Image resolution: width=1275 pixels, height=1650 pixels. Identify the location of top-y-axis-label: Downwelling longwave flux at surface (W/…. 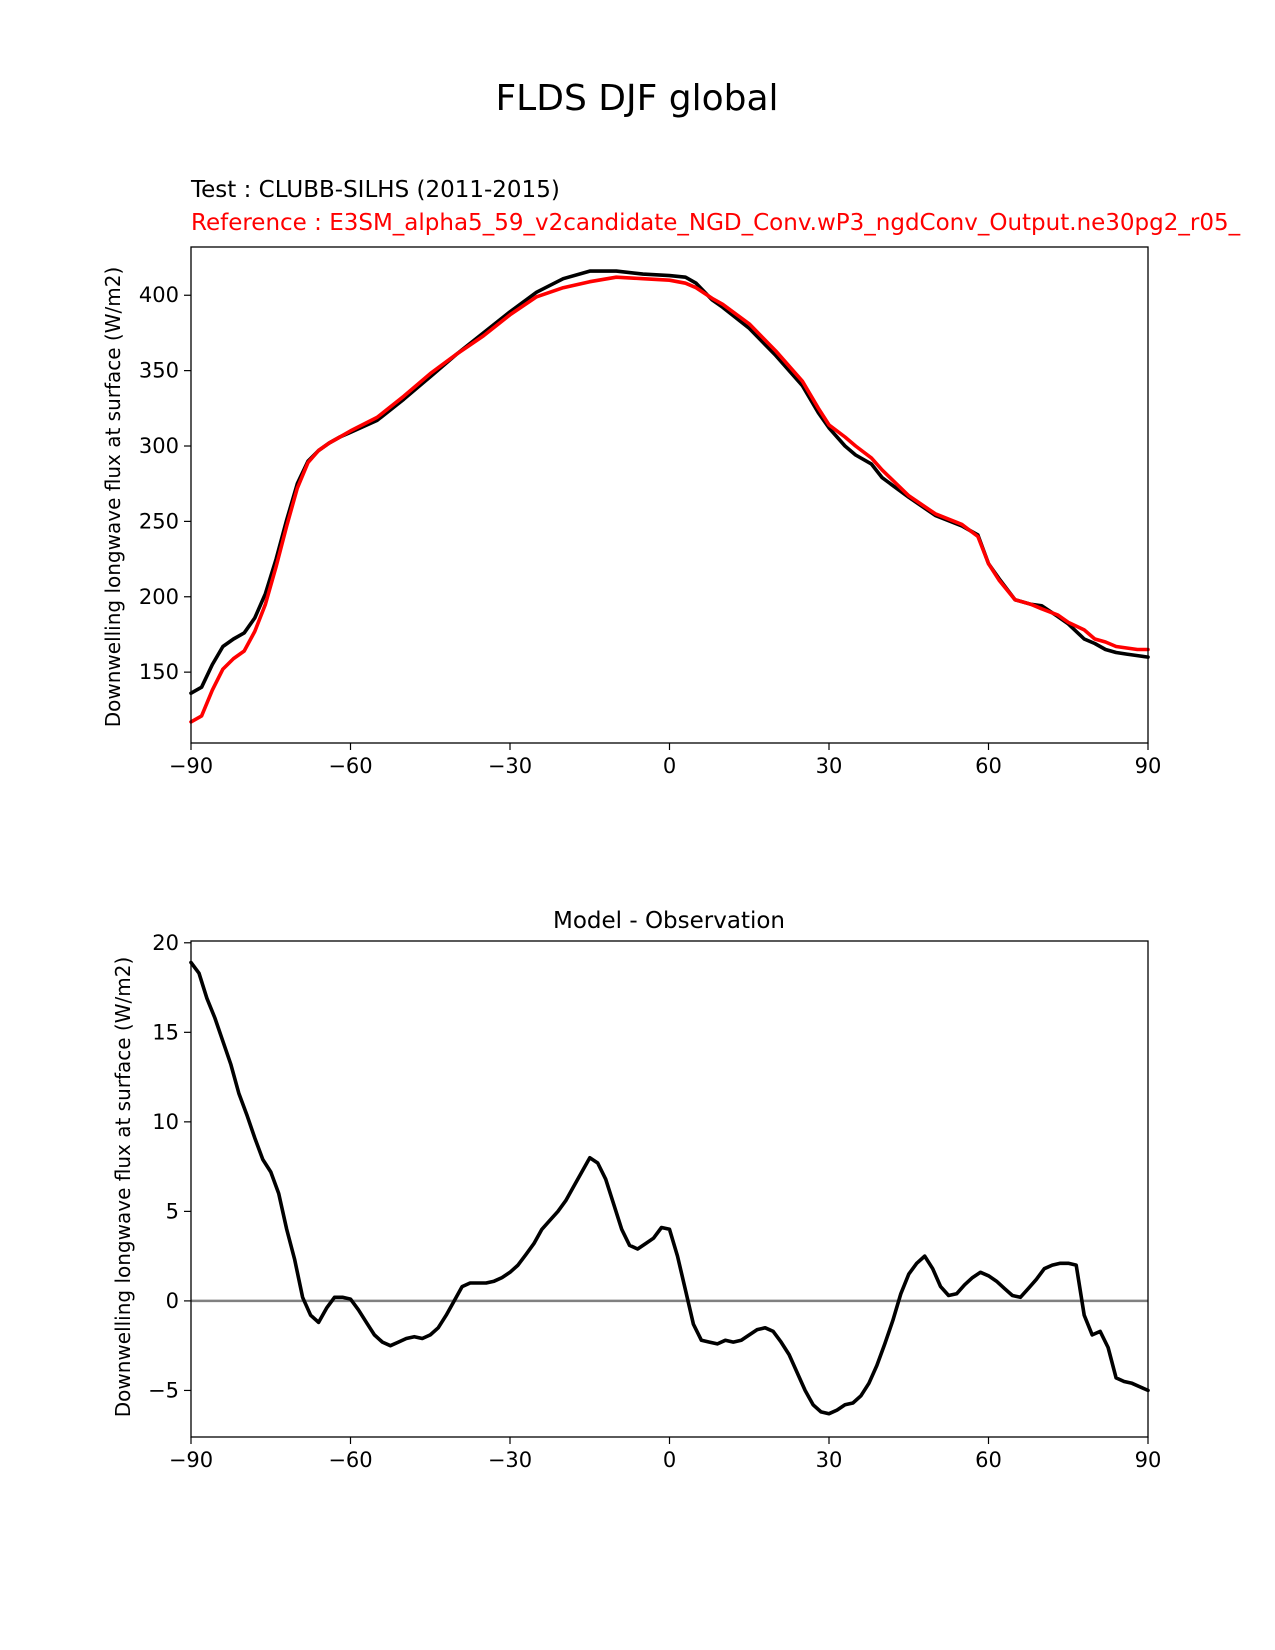
(113, 497).